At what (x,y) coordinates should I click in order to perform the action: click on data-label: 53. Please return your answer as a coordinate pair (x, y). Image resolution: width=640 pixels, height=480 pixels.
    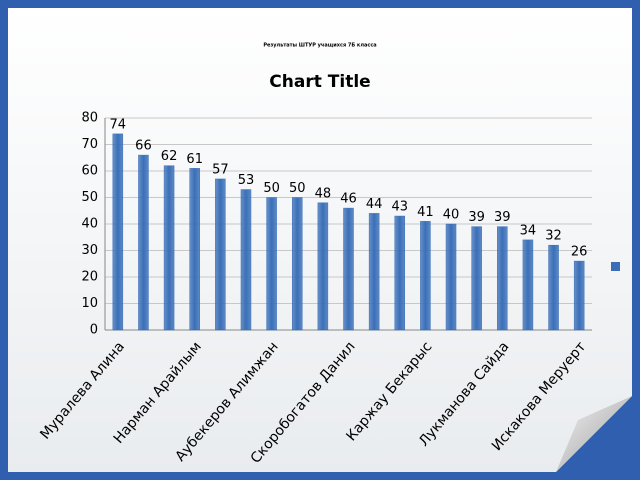
    Looking at the image, I should click on (246, 180).